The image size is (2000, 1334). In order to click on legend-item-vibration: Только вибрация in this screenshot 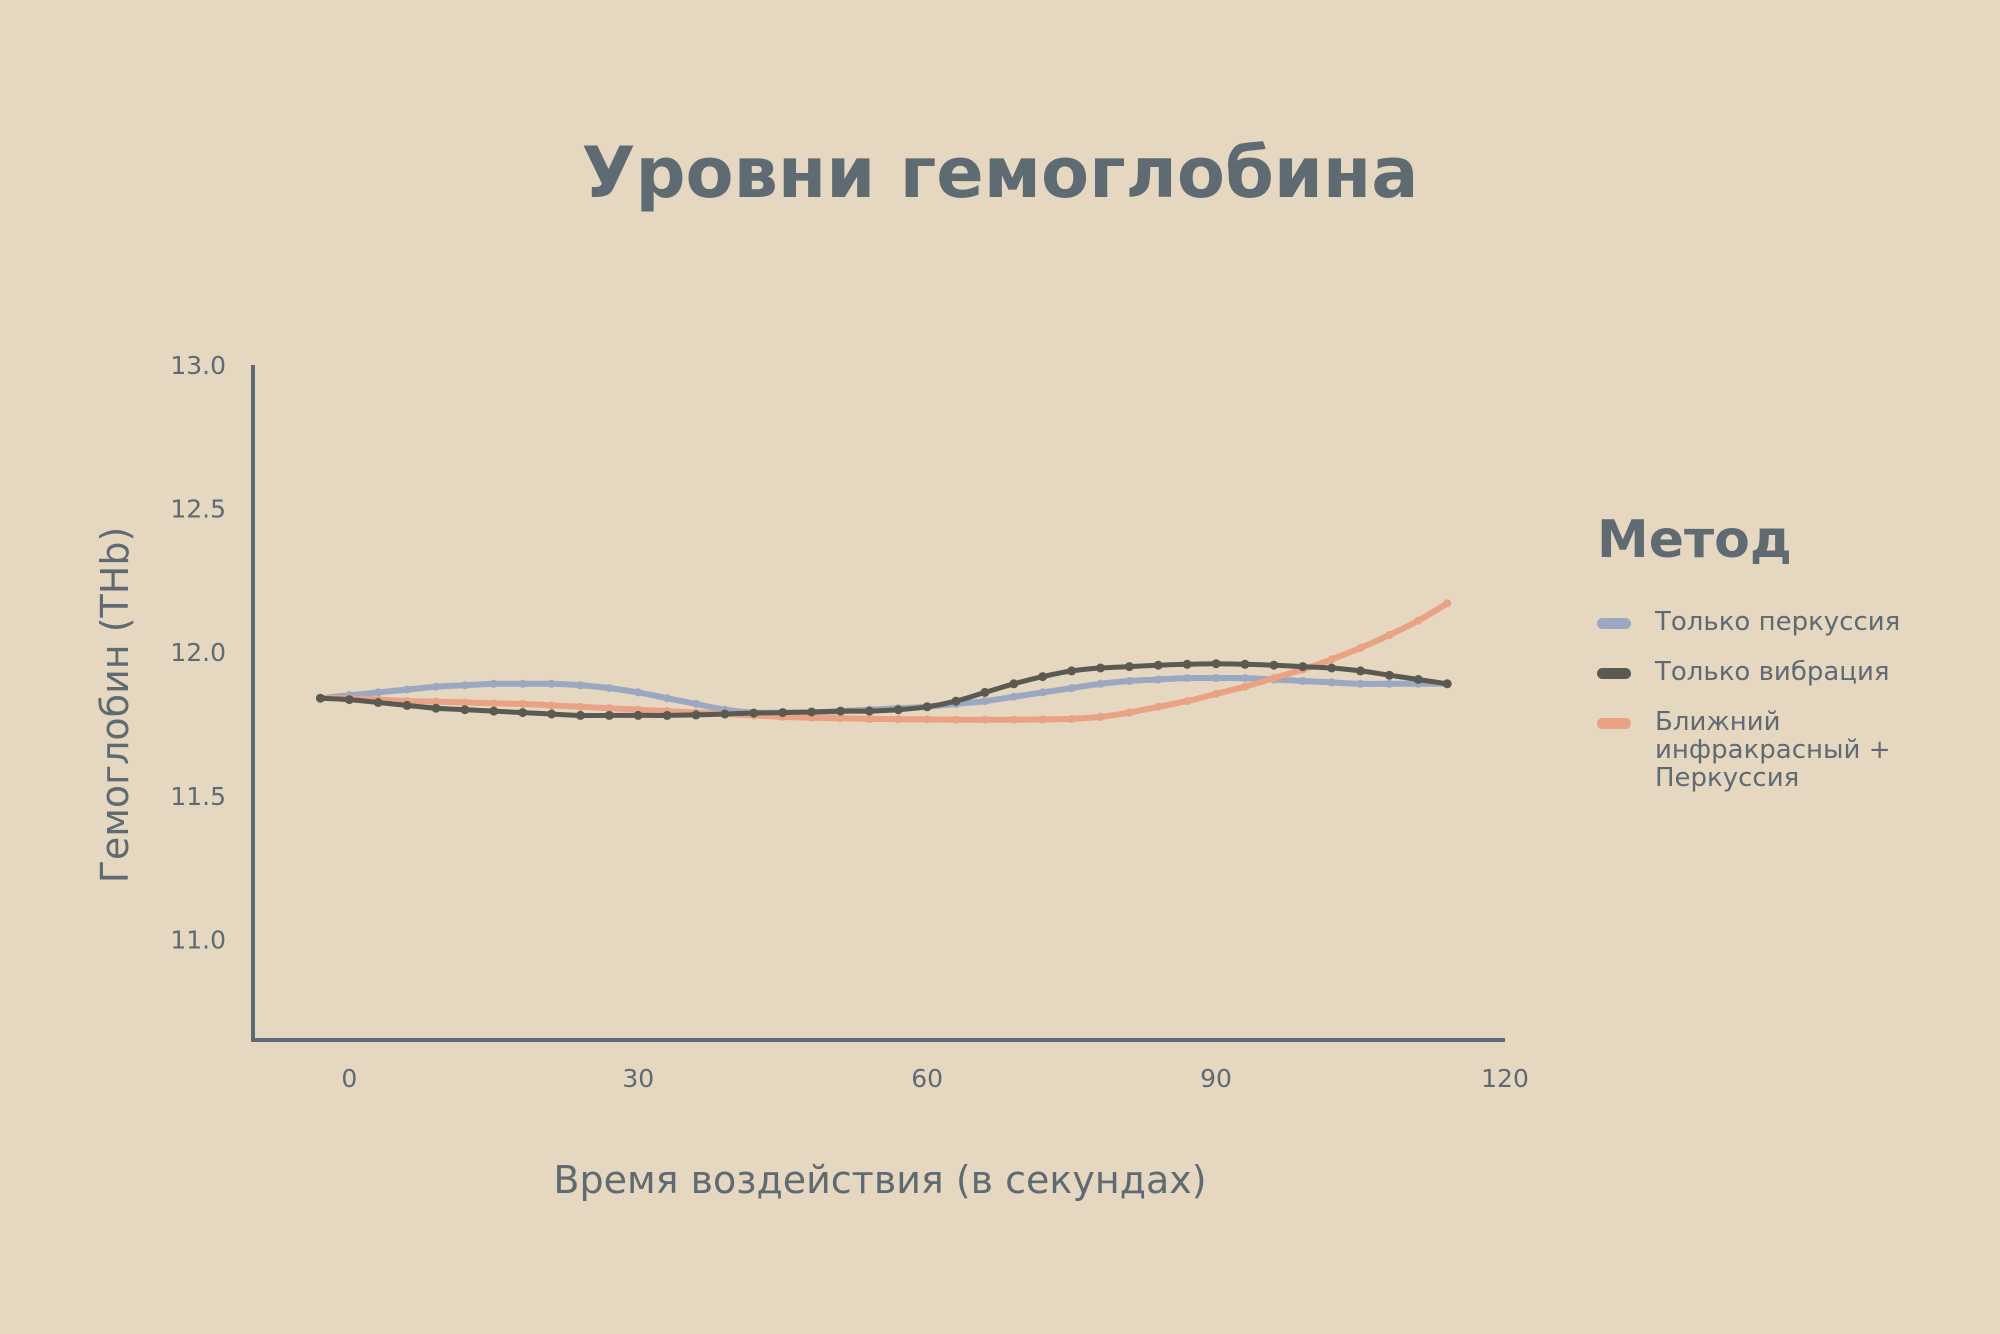, I will do `click(1787, 672)`.